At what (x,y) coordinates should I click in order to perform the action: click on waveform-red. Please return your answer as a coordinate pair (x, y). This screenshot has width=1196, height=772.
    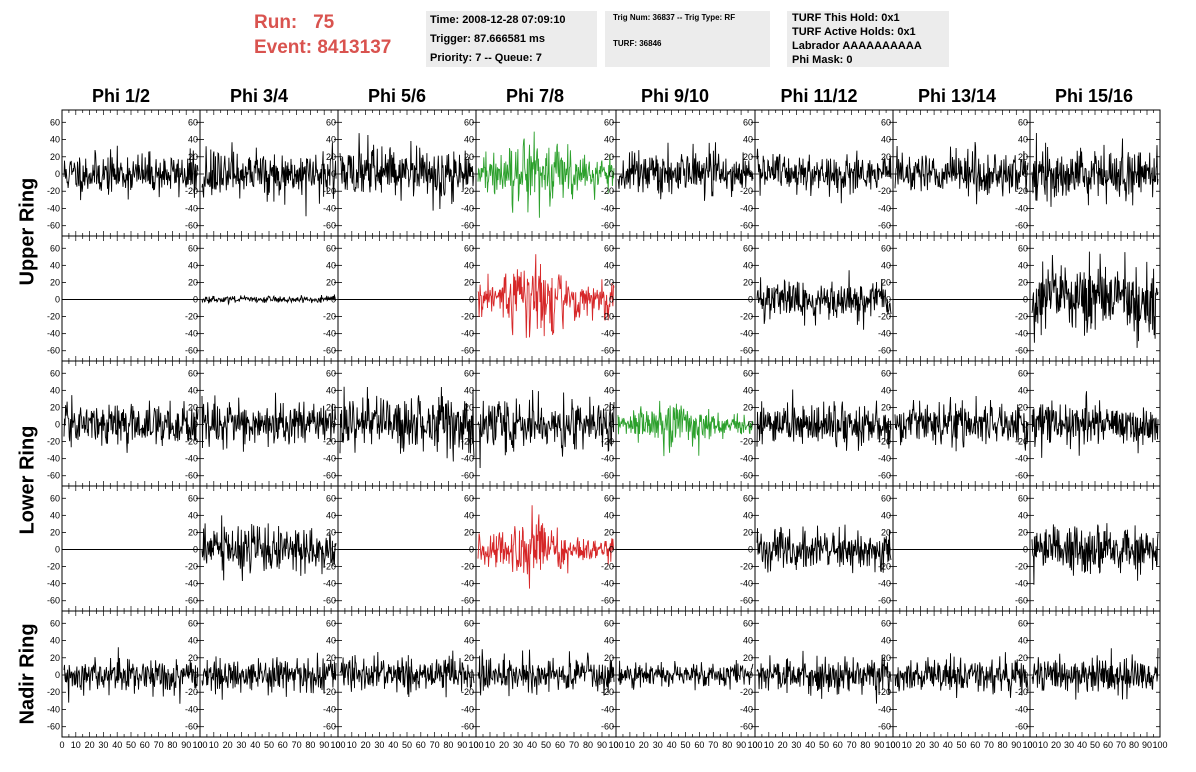
    Looking at the image, I should click on (546, 296).